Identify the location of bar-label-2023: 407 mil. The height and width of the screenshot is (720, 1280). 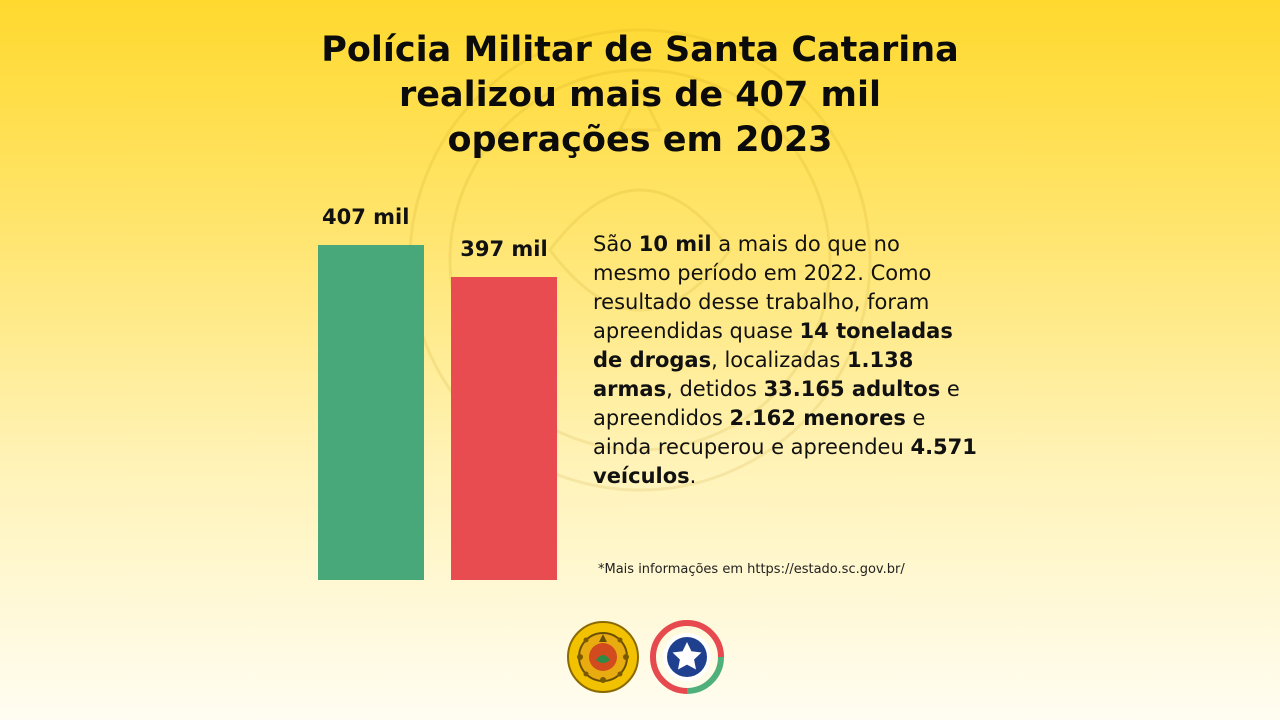
(366, 217).